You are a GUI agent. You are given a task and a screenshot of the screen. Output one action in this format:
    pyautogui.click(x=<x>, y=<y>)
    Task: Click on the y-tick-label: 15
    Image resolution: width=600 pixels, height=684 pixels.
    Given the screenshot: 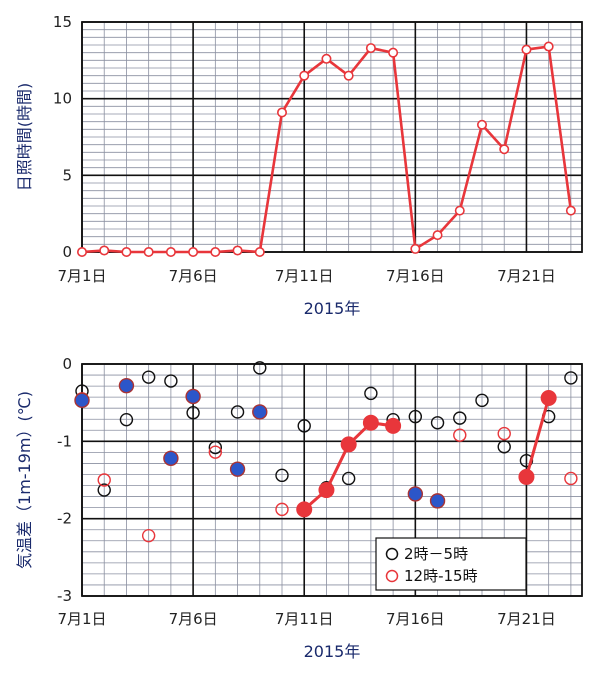 What is the action you would take?
    pyautogui.click(x=62, y=22)
    